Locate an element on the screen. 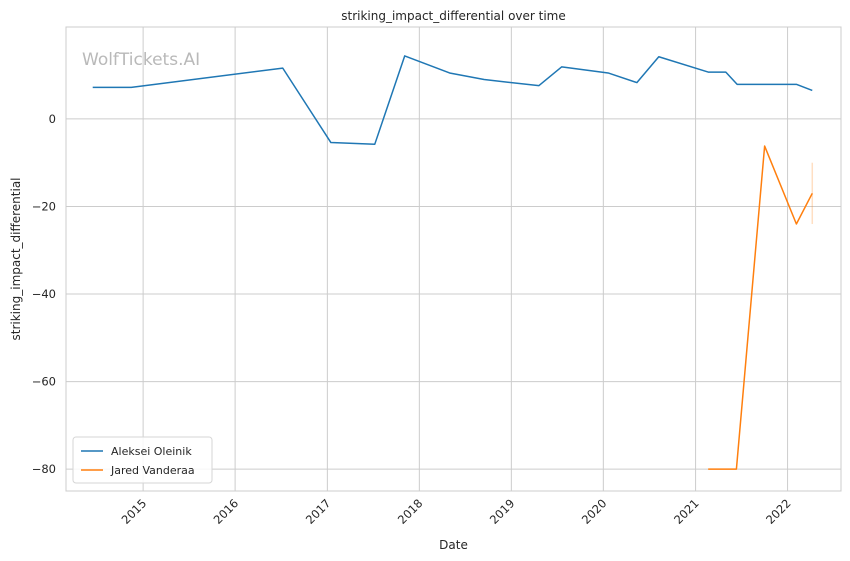 This screenshot has height=561, width=850. legend-box is located at coordinates (142, 460).